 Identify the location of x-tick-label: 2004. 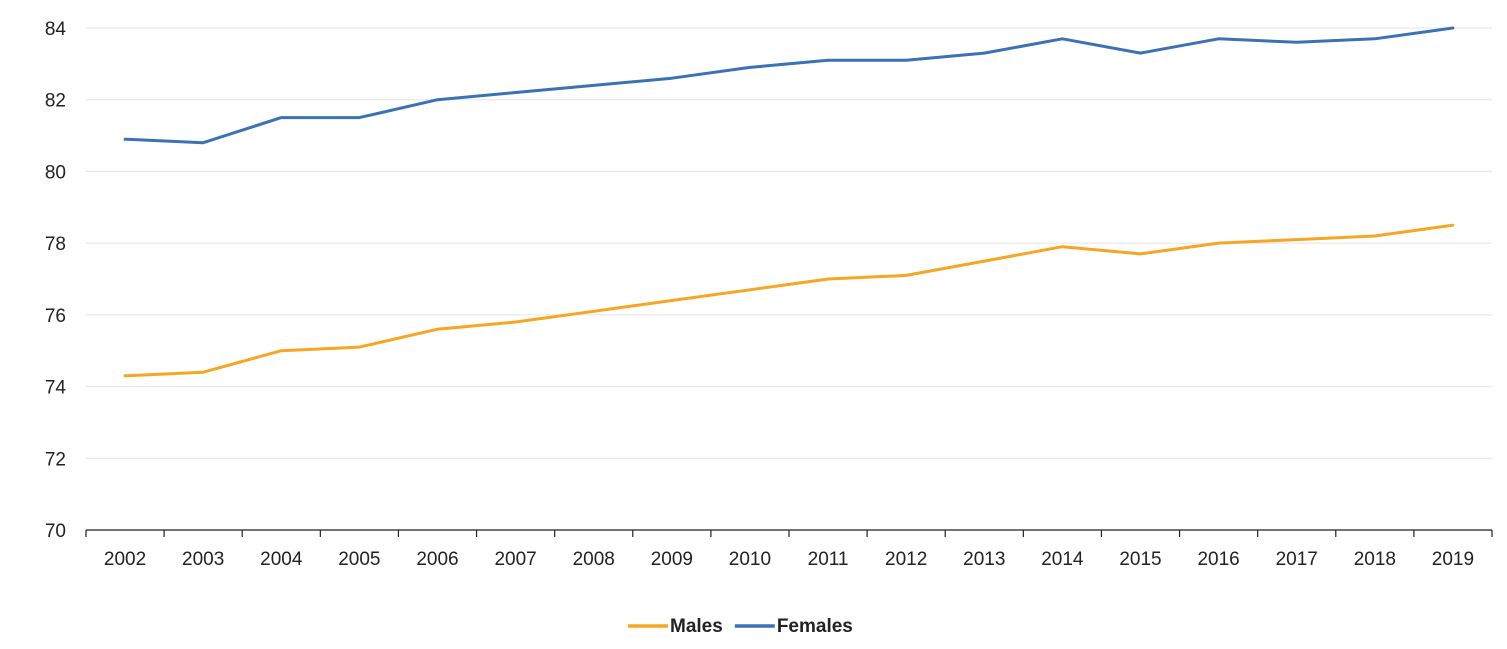
(281, 559).